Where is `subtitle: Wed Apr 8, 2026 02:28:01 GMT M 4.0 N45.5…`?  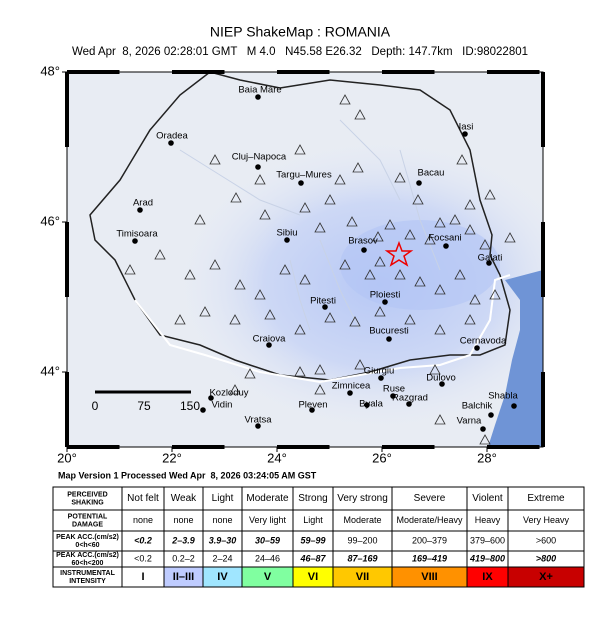
subtitle: Wed Apr 8, 2026 02:28:01 GMT M 4.0 N45.5… is located at coordinates (300, 52).